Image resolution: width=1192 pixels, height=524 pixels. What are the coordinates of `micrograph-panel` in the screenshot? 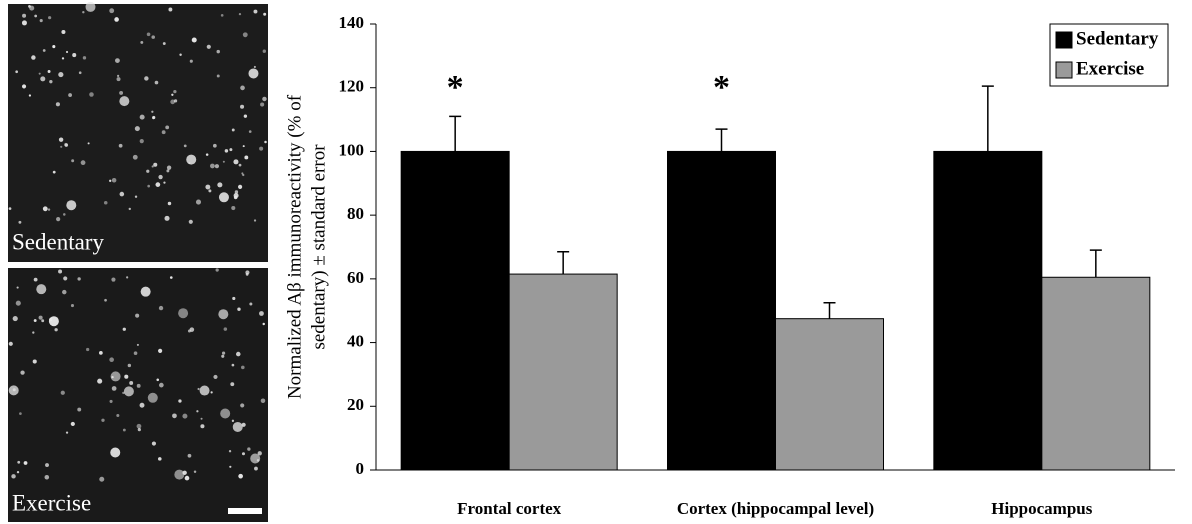 It's located at (138, 395).